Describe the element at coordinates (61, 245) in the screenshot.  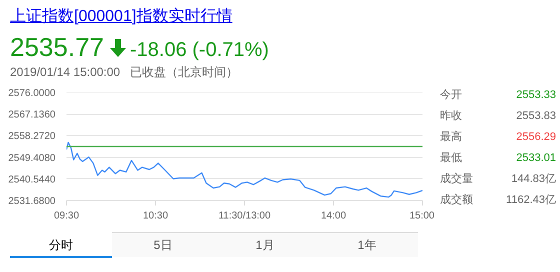
I see `text: 分时` at that location.